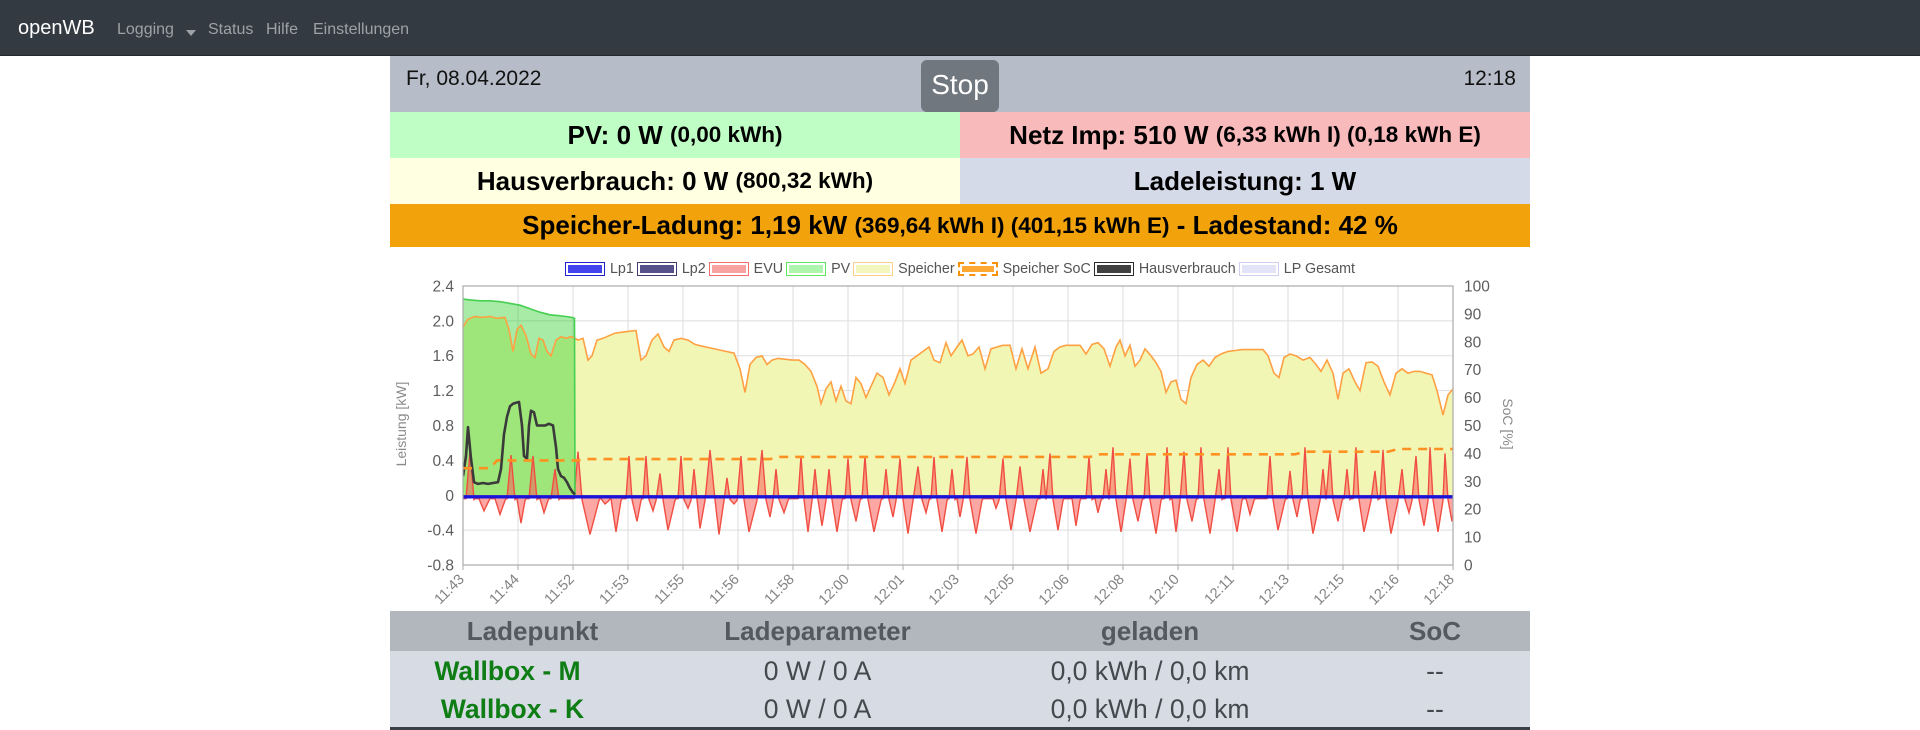 The width and height of the screenshot is (1920, 730). What do you see at coordinates (443, 461) in the screenshot?
I see `svg-text: 0.4` at bounding box center [443, 461].